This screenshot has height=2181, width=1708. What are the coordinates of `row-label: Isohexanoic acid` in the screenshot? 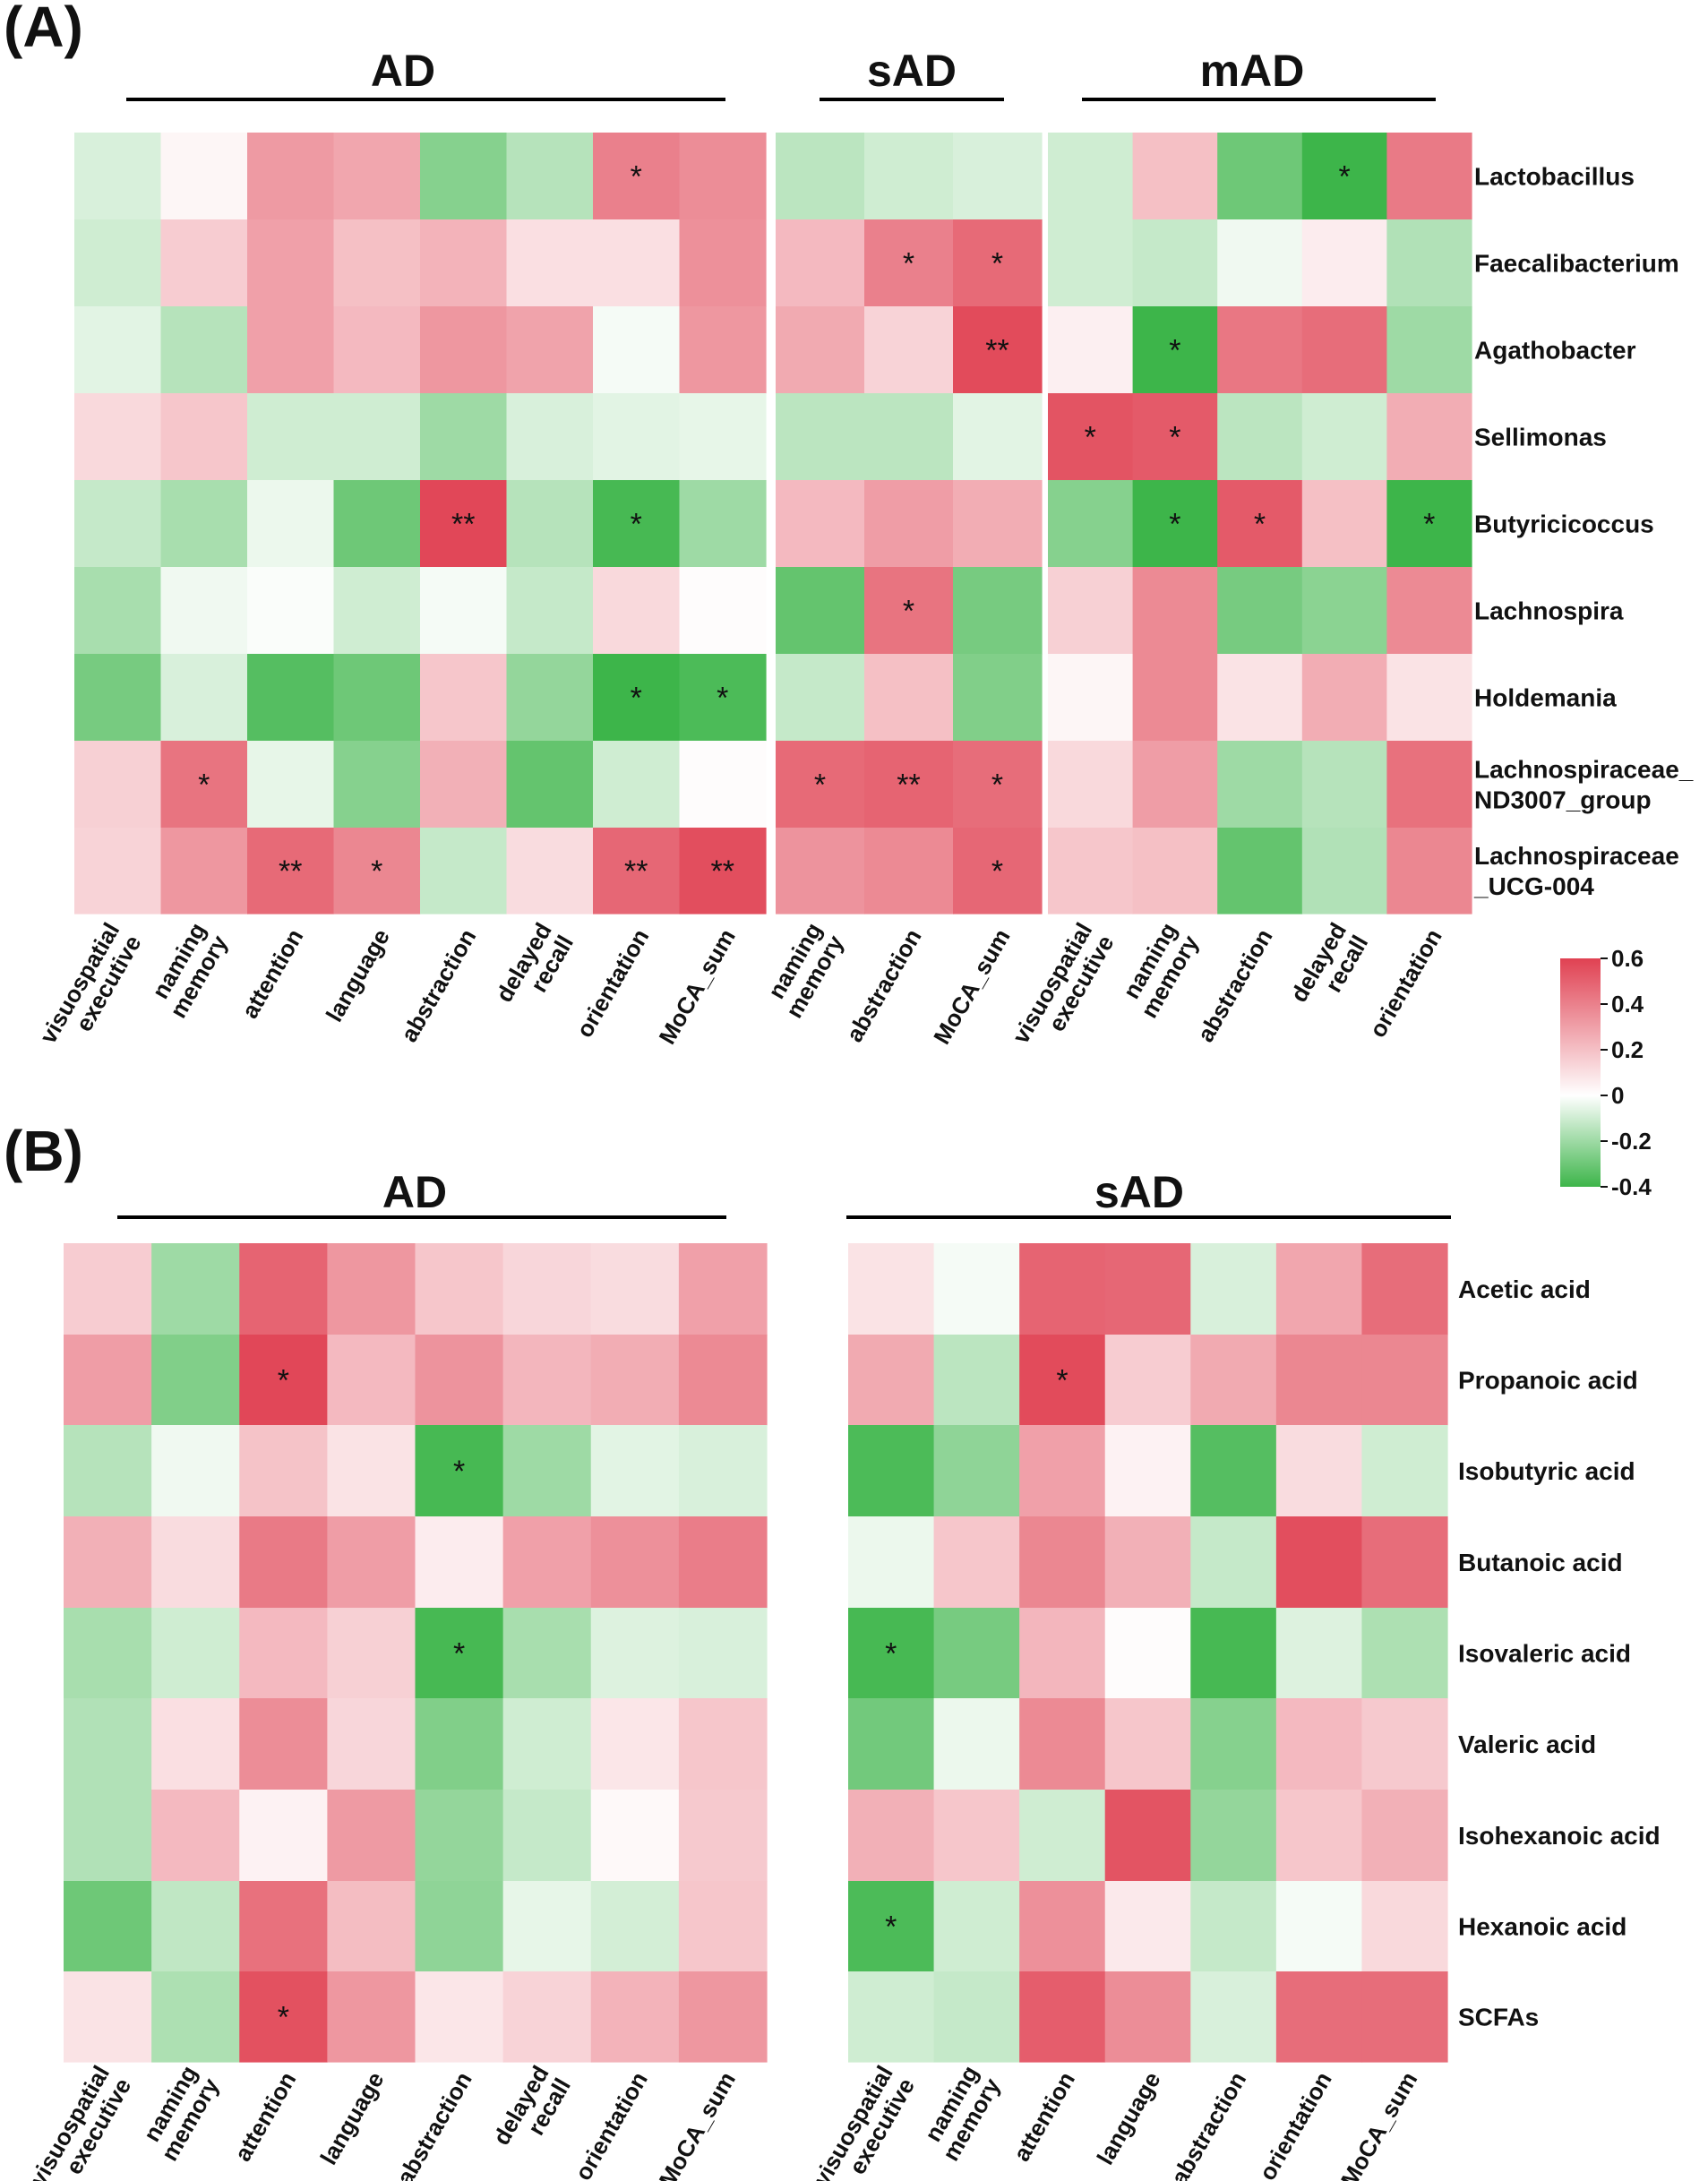 It's located at (1559, 1836).